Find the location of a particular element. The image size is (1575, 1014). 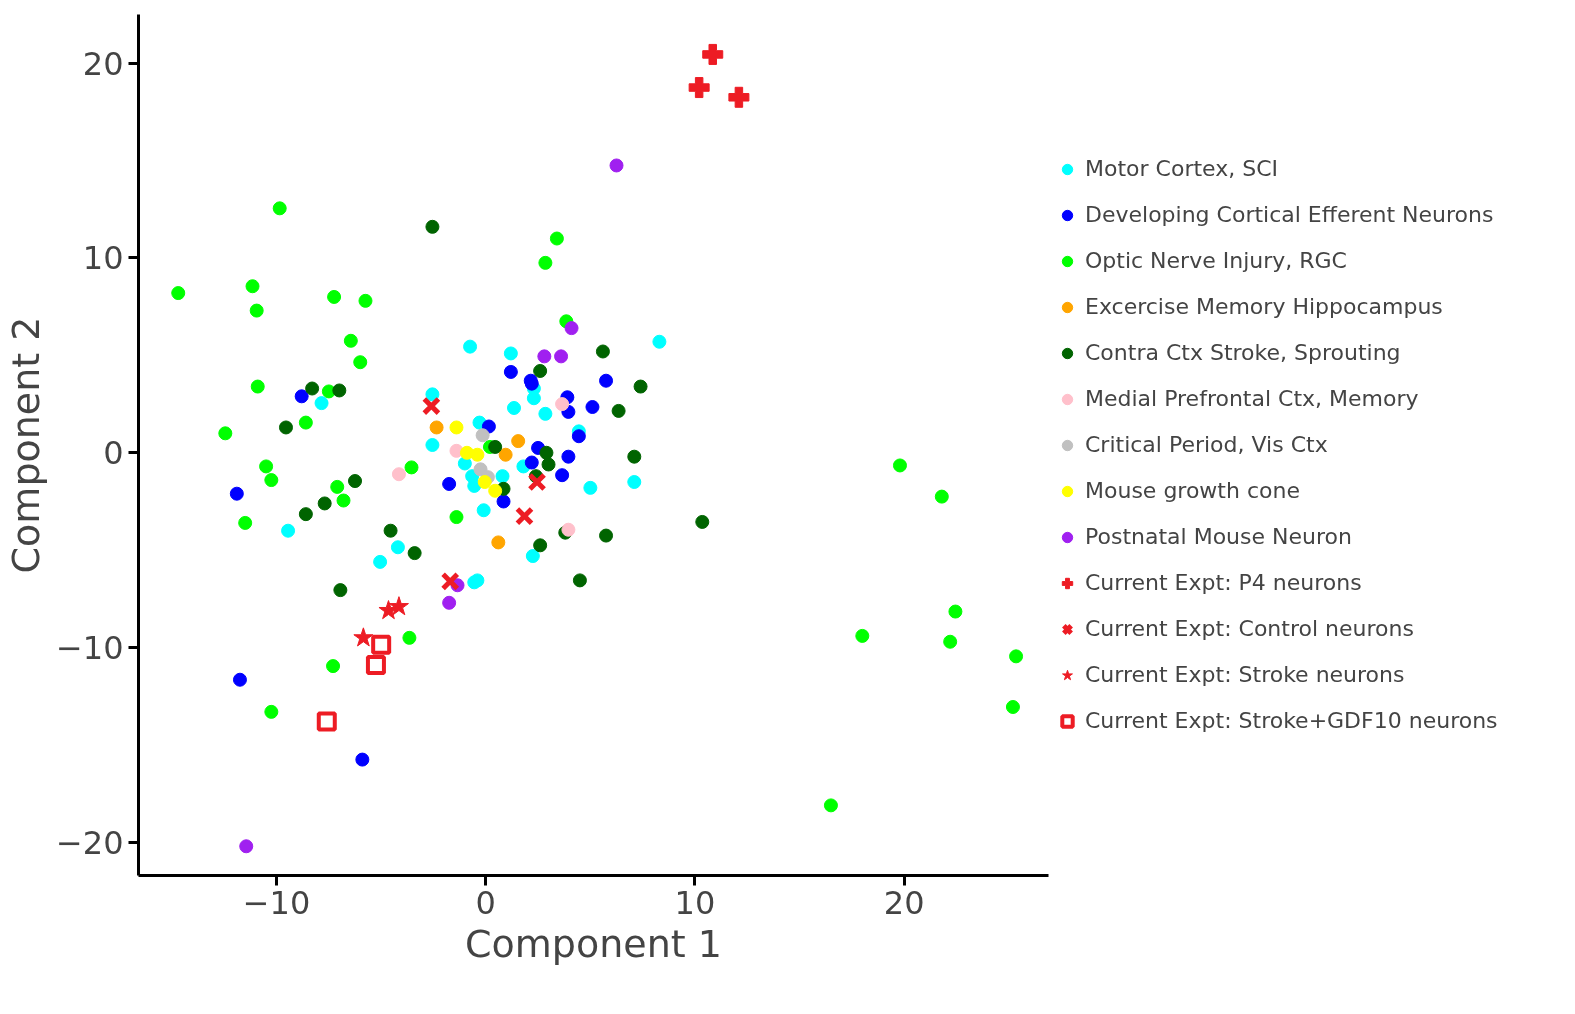

y-tick-label: 20 is located at coordinates (103, 63).